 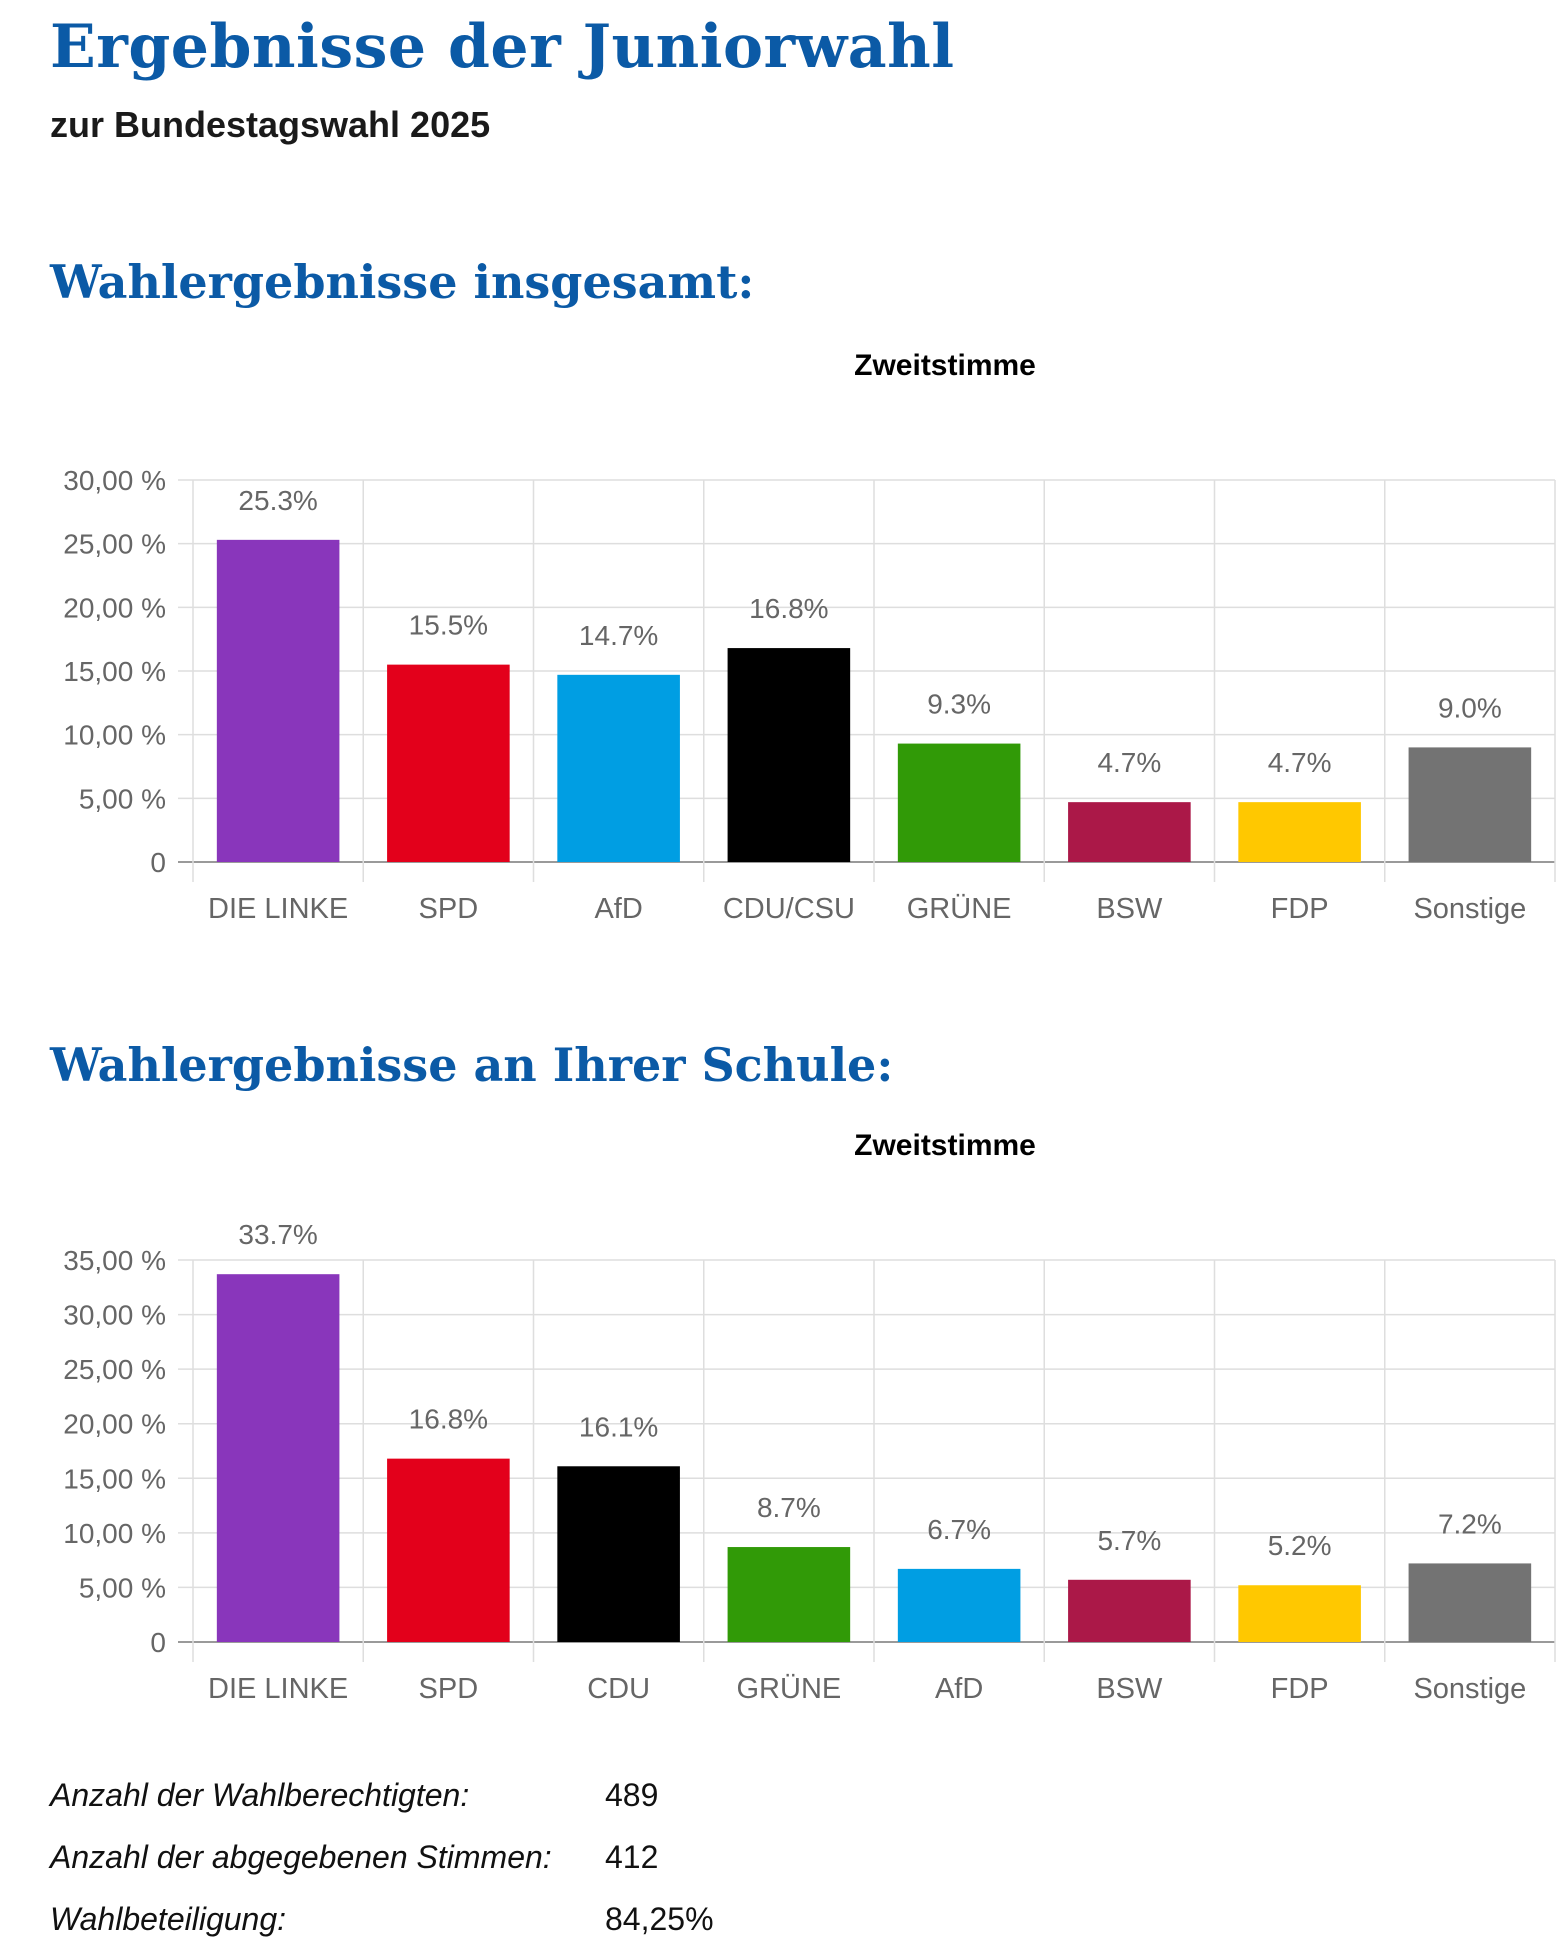 What do you see at coordinates (959, 1529) in the screenshot?
I see `data-label: 6.7%` at bounding box center [959, 1529].